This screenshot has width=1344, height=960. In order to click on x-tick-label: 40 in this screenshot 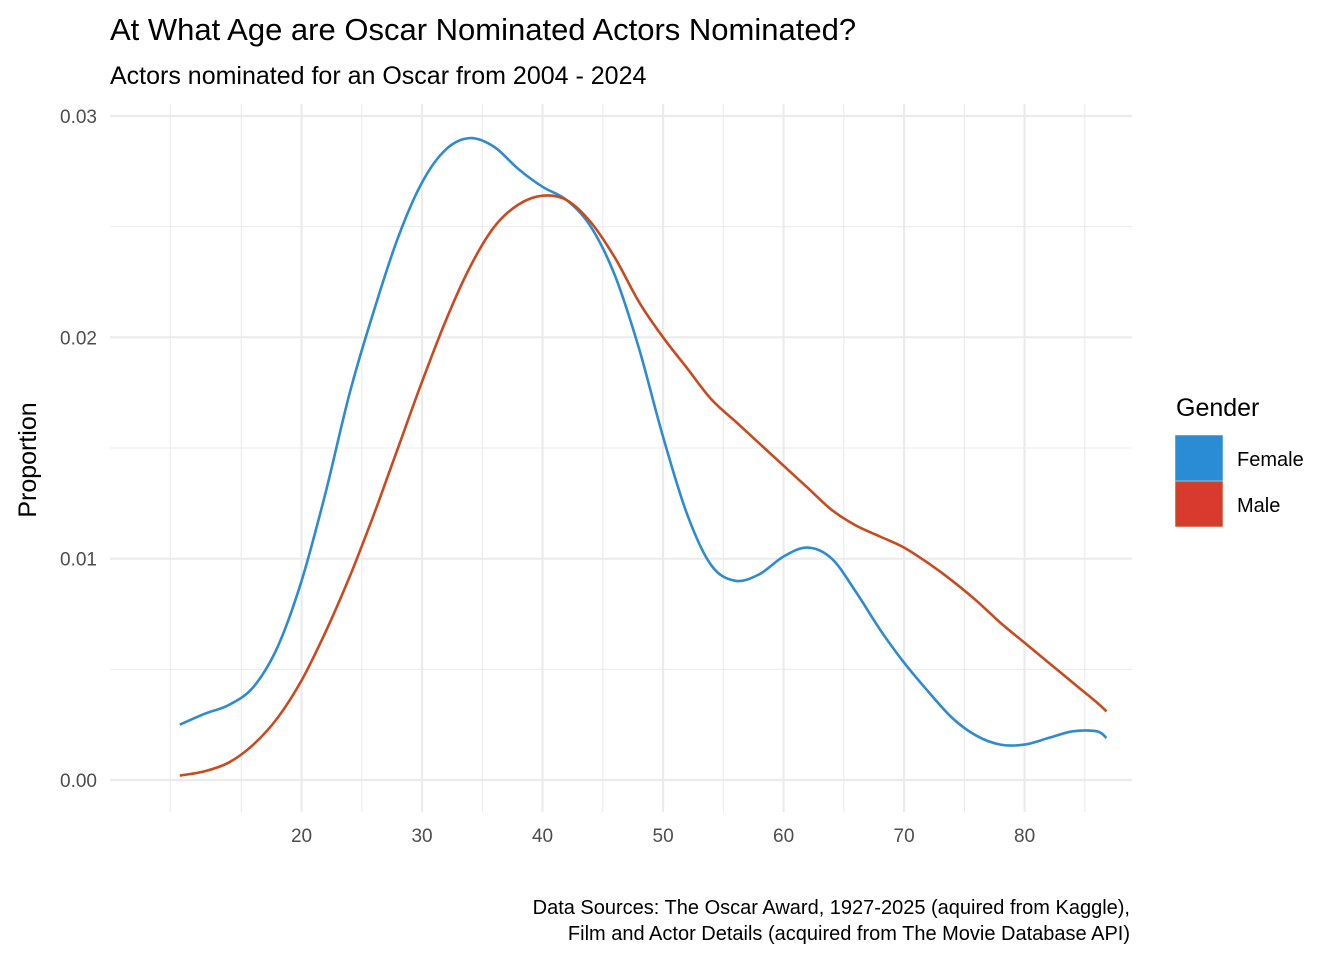, I will do `click(542, 836)`.